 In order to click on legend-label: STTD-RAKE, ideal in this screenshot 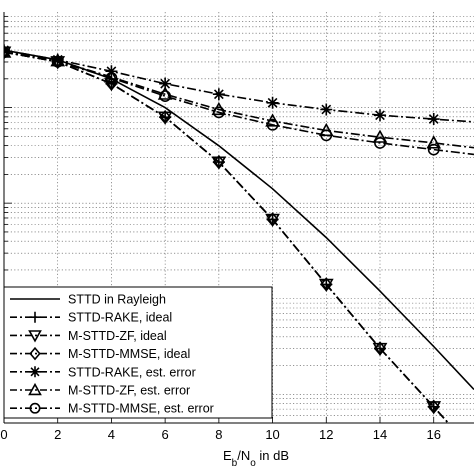, I will do `click(120, 318)`.